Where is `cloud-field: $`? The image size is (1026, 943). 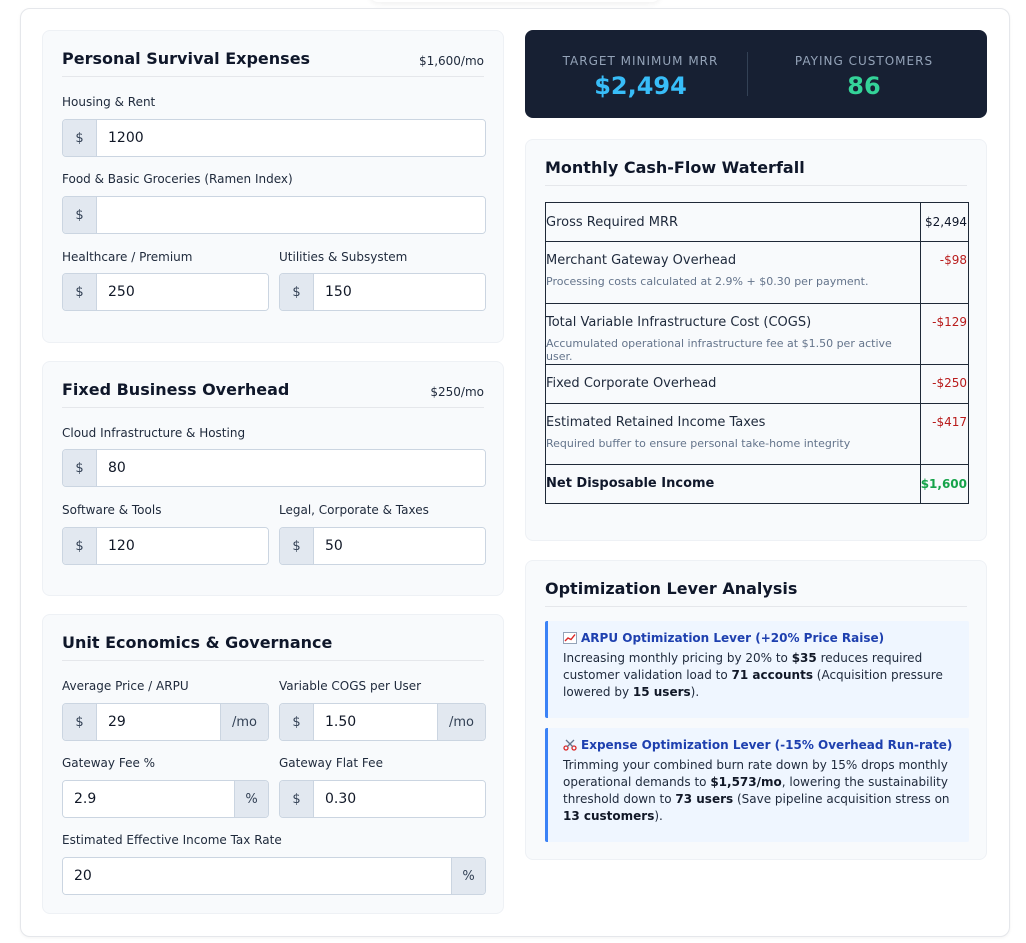
cloud-field: $ is located at coordinates (274, 468).